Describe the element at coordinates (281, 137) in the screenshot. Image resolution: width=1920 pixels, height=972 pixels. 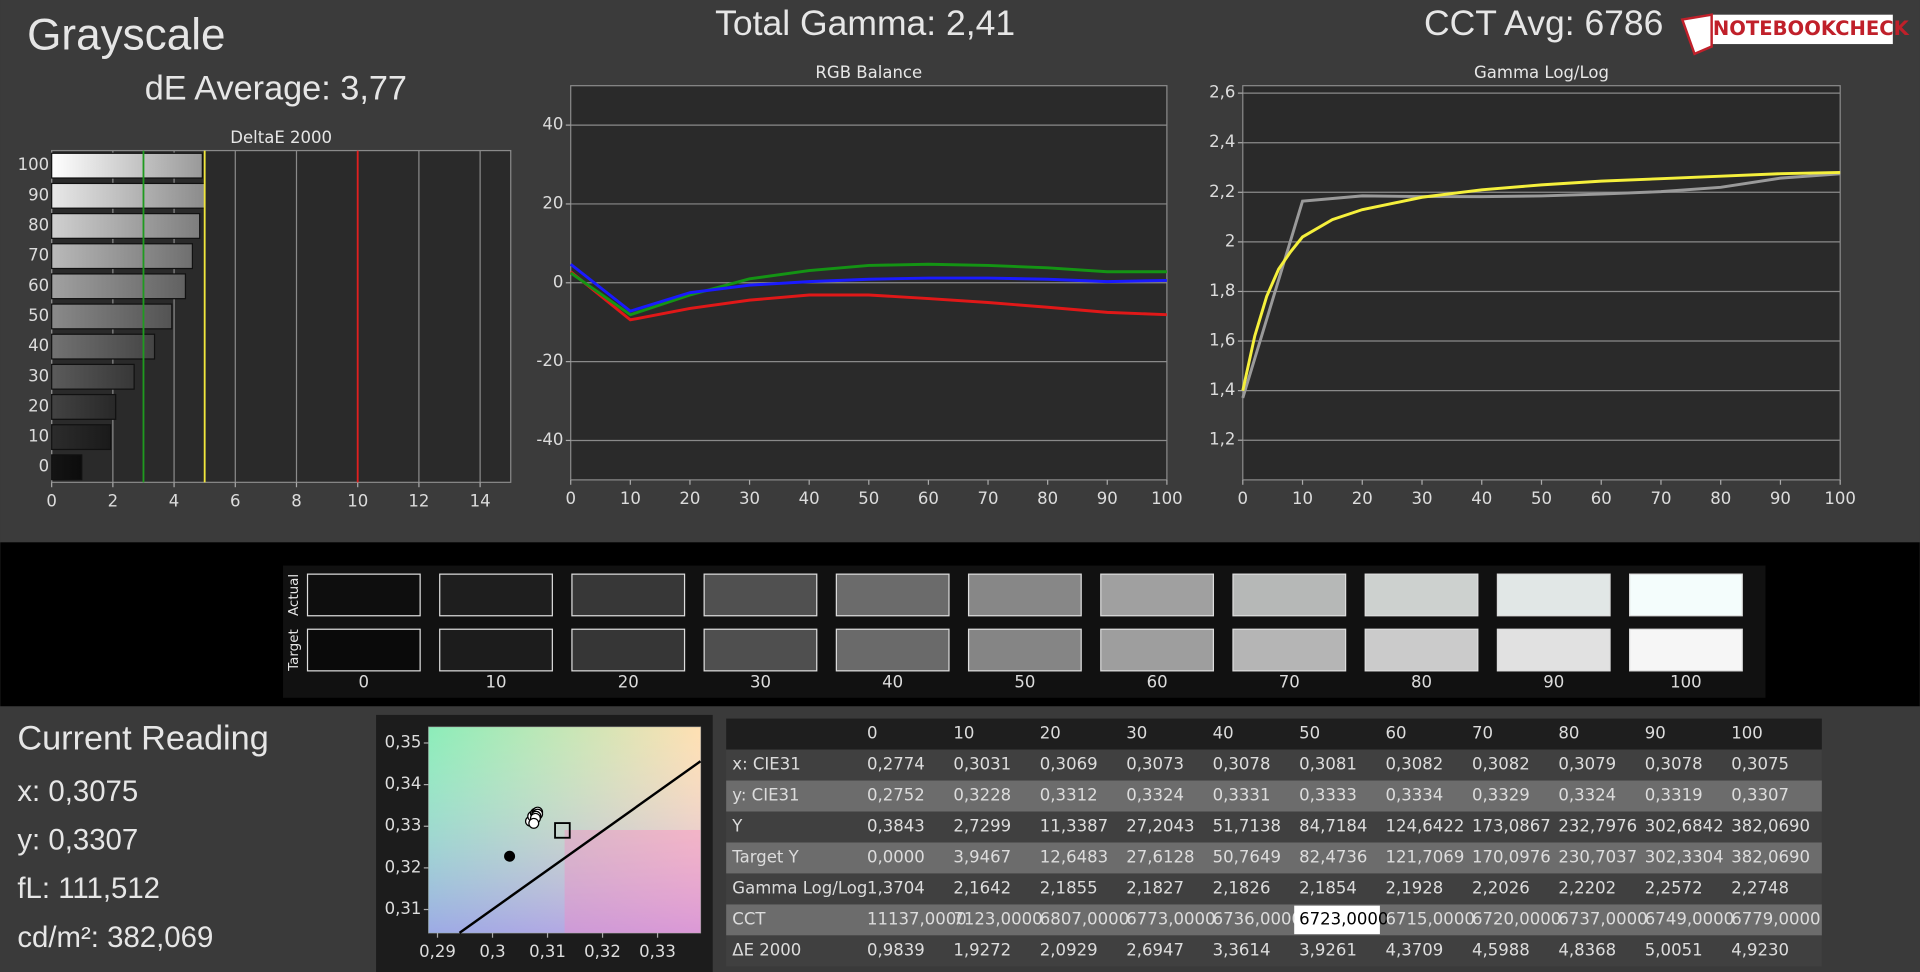
I see `chart-title: DeltaE 2000` at that location.